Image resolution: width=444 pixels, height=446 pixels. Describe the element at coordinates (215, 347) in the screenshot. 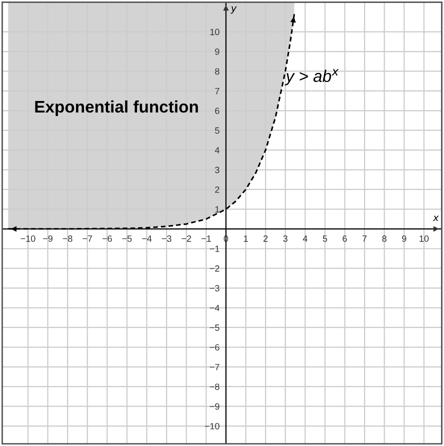

I see `y-tick-label: −6` at that location.